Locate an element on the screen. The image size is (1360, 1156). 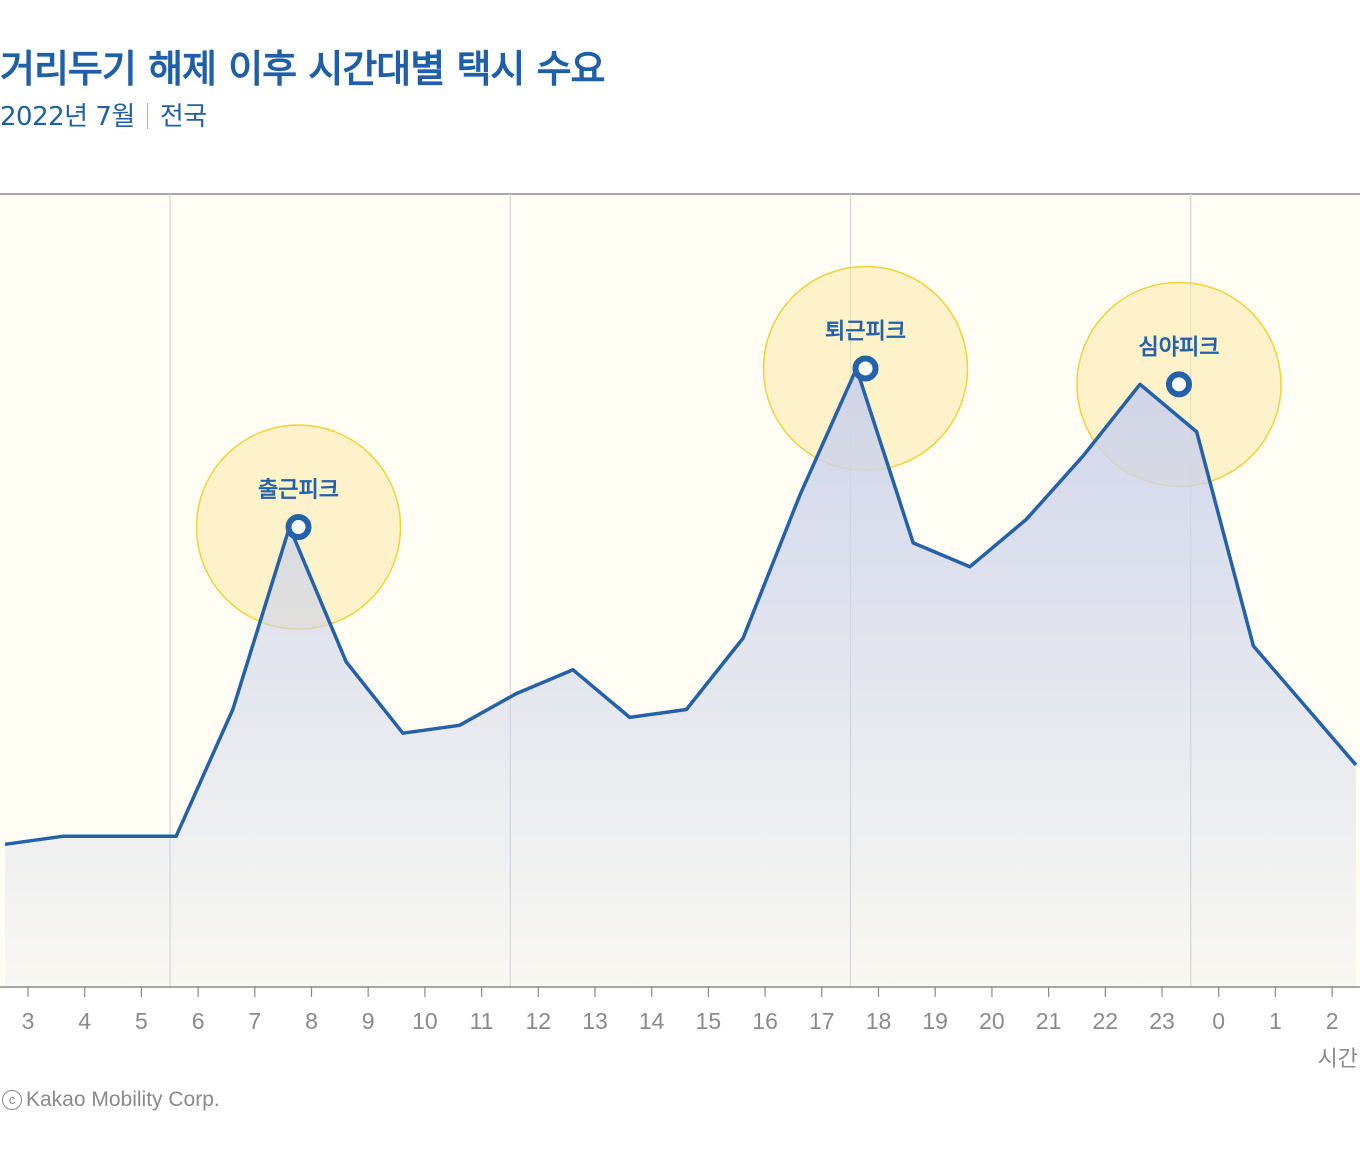
x-tick-label: 8 is located at coordinates (311, 1021).